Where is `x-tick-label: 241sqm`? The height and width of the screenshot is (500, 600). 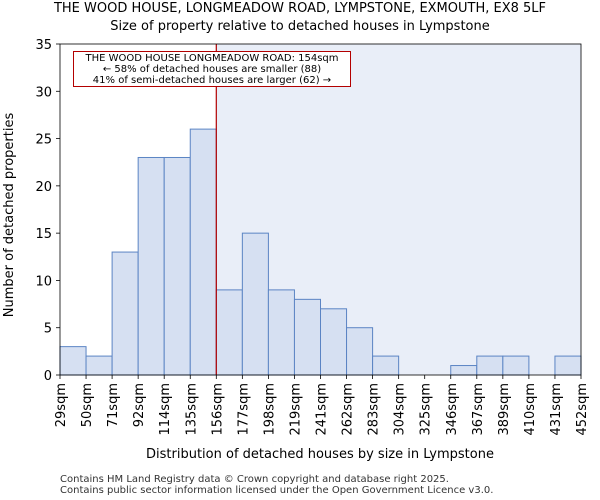
x-tick-label: 241sqm is located at coordinates (322, 409).